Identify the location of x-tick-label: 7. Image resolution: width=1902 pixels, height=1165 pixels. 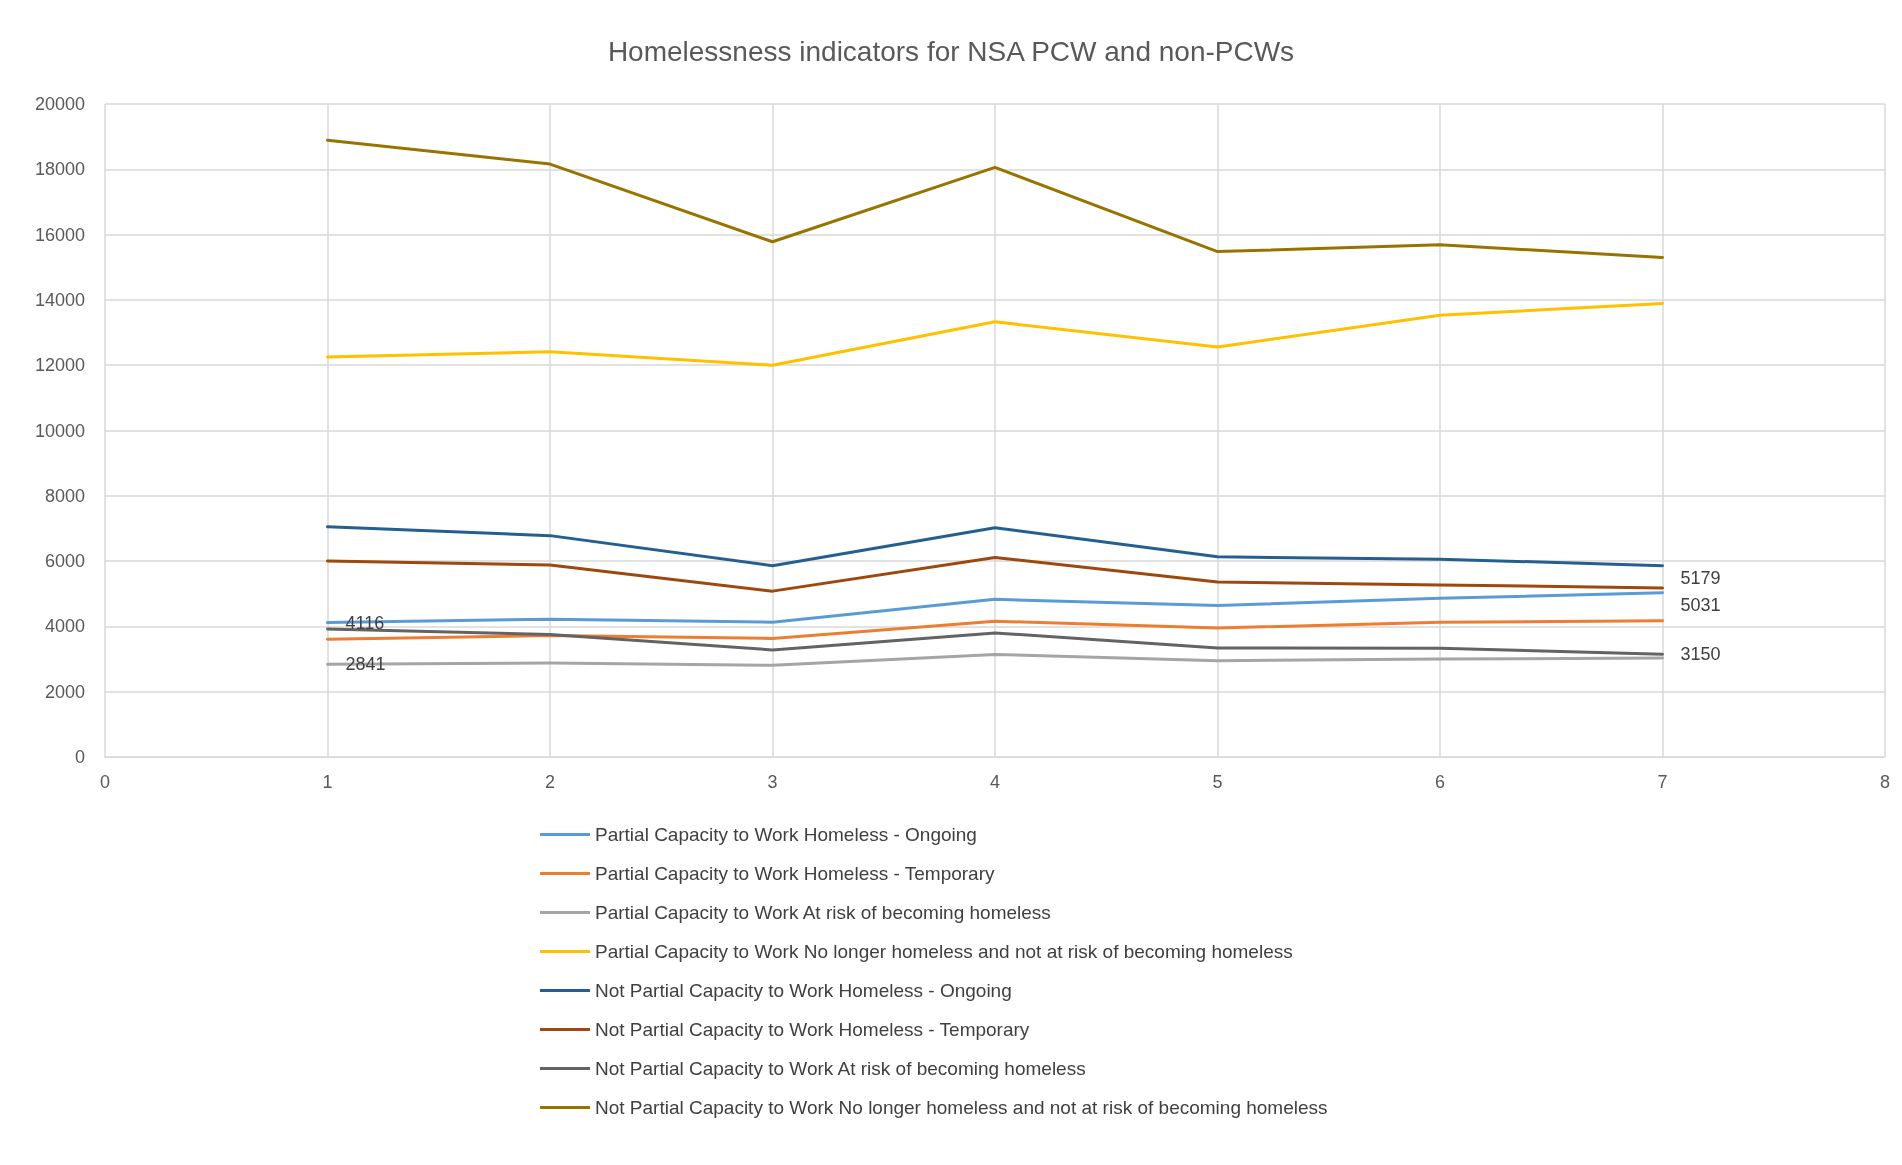
(1662, 782).